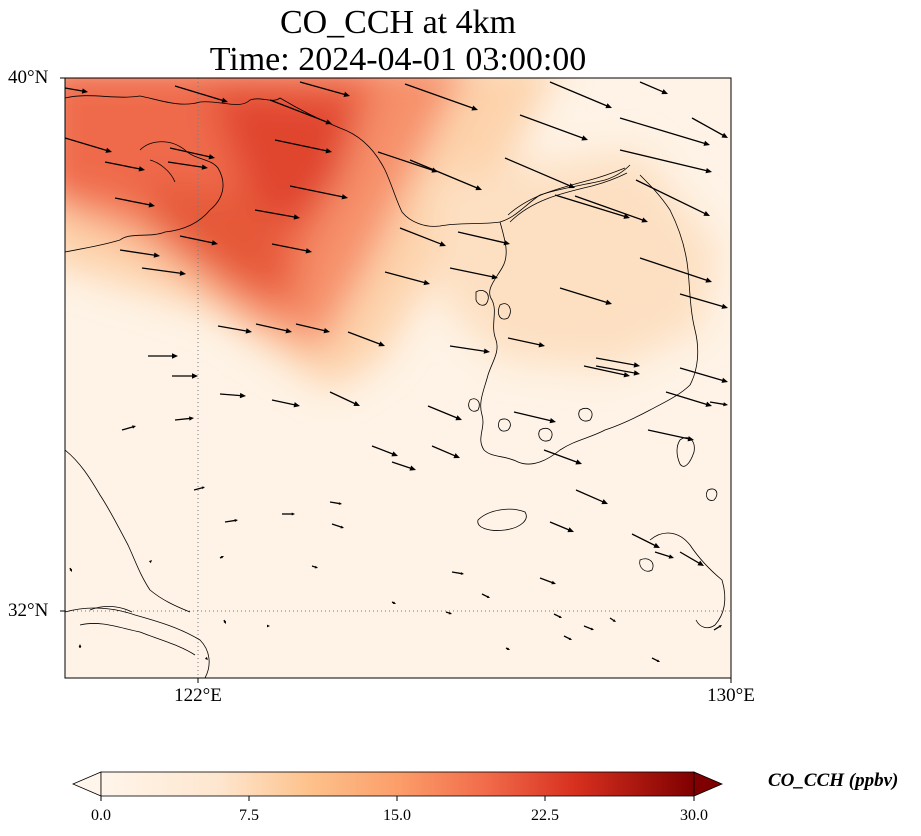 The image size is (921, 836). I want to click on map-title-line1: CO_CCH at 4km, so click(398, 22).